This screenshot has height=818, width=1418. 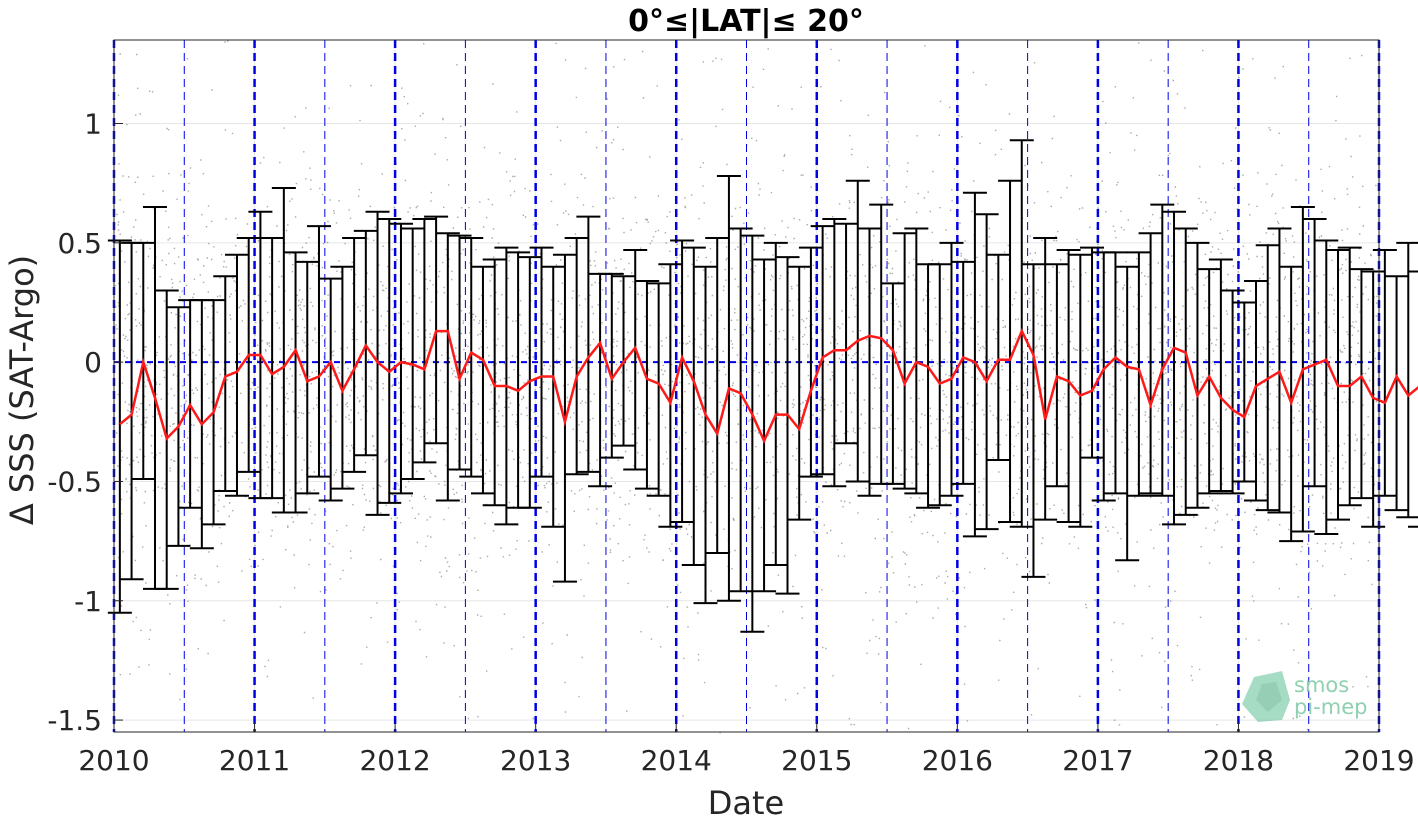 I want to click on y-tick-label: -1, so click(x=88, y=601).